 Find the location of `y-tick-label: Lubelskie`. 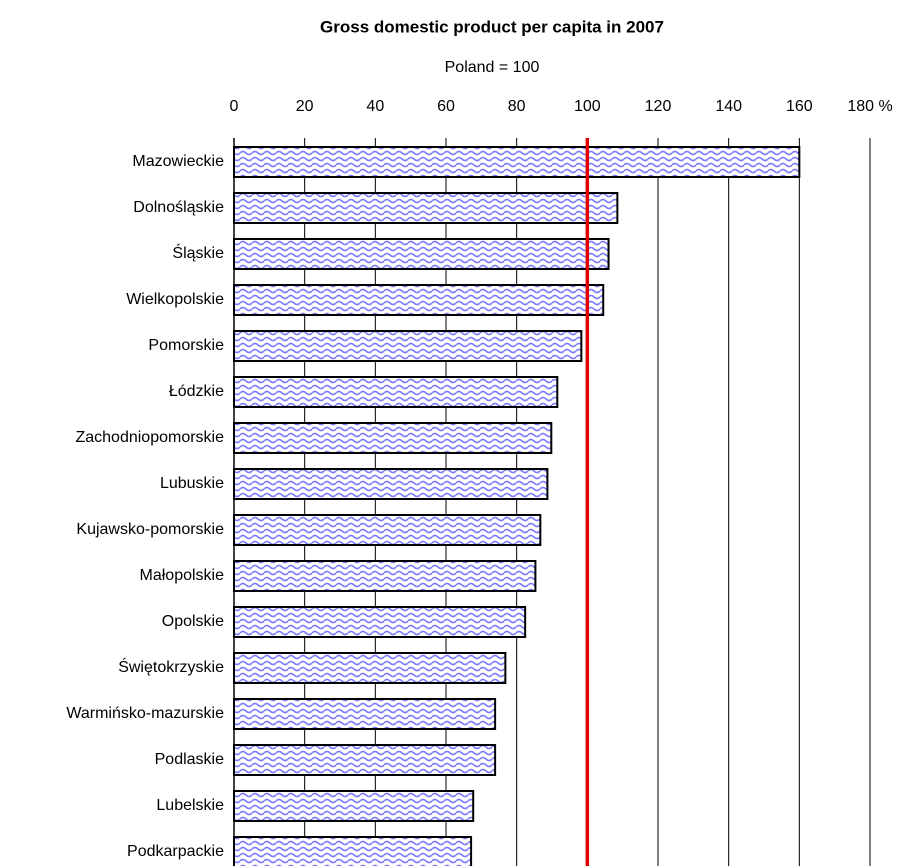

y-tick-label: Lubelskie is located at coordinates (190, 805).